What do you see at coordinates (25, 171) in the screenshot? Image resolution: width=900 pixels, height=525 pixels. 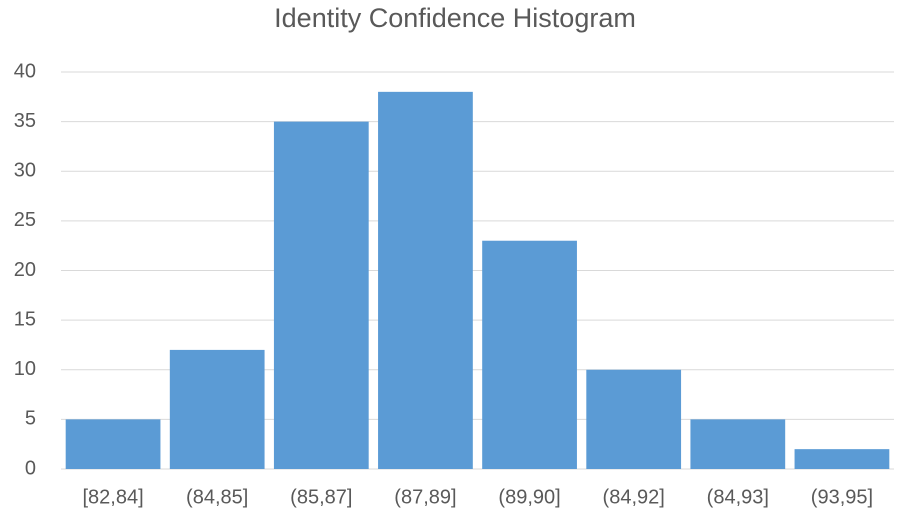 I see `y-tick-label: 30` at bounding box center [25, 171].